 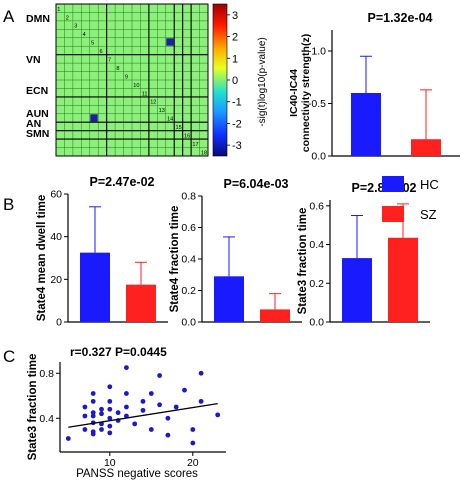 What do you see at coordinates (56, 195) in the screenshot?
I see `y-tick-label: 60` at bounding box center [56, 195].